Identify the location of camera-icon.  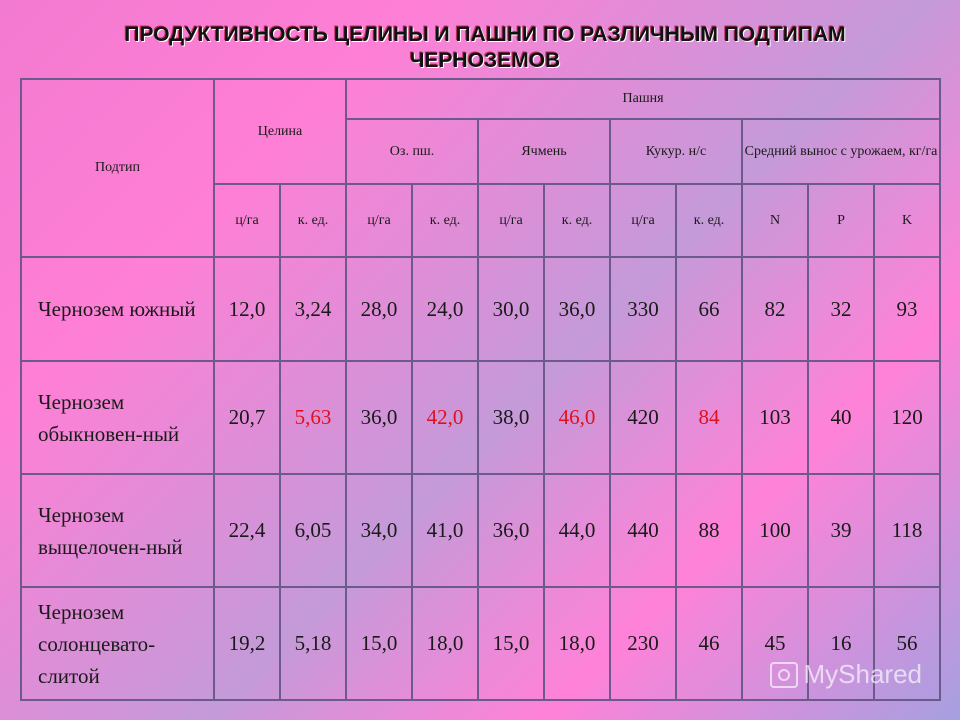
(783, 674).